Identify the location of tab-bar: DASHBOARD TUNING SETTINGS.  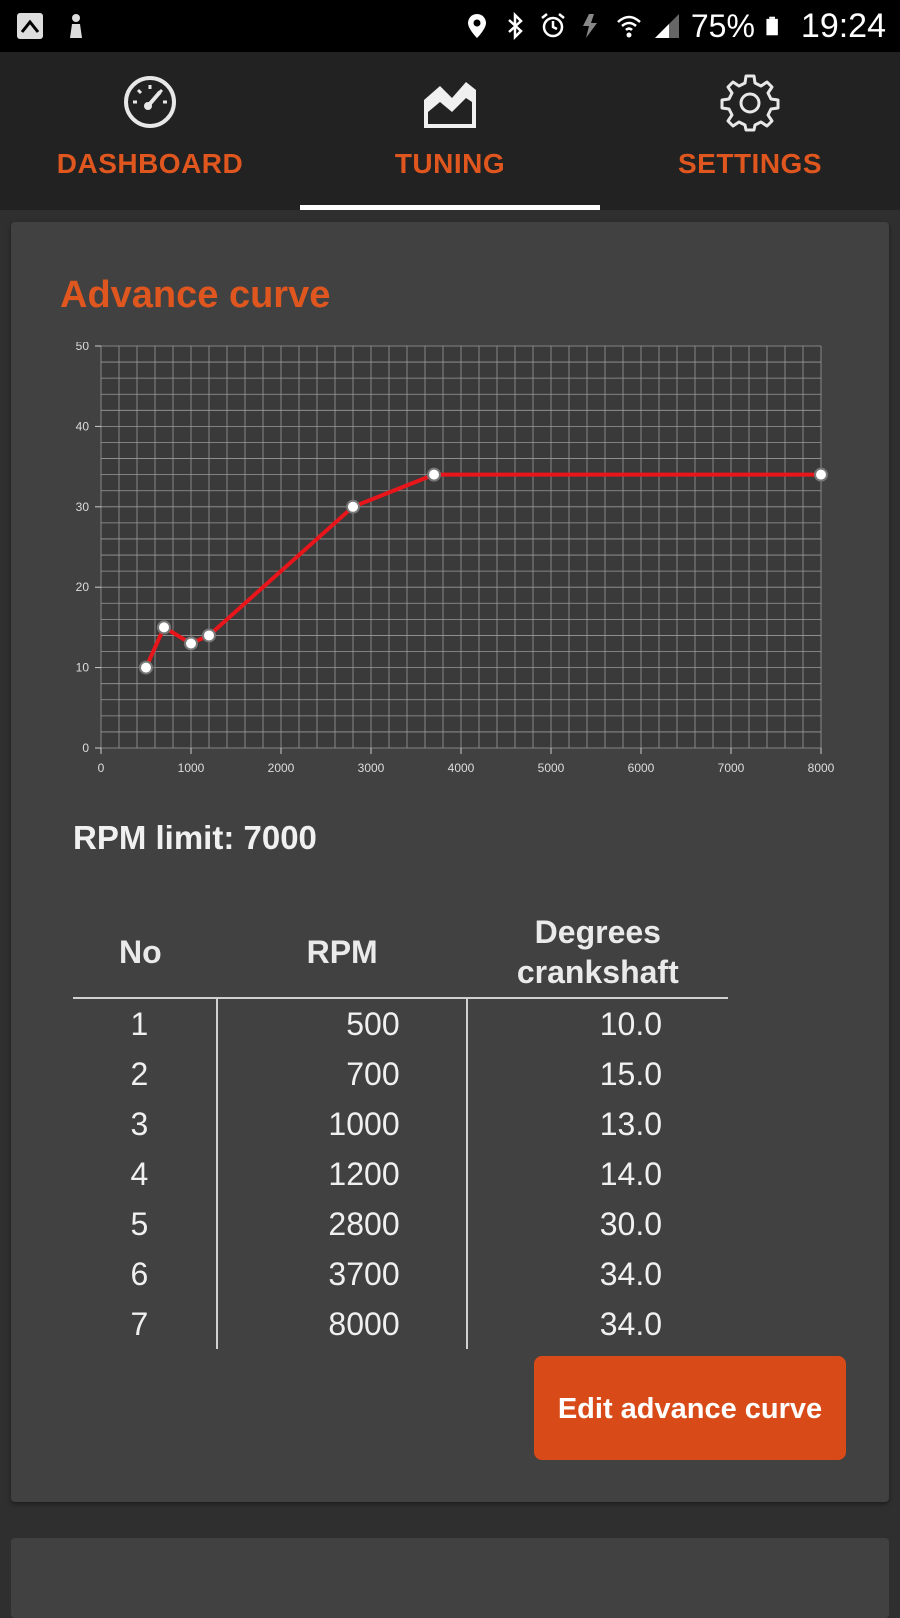
(450, 131).